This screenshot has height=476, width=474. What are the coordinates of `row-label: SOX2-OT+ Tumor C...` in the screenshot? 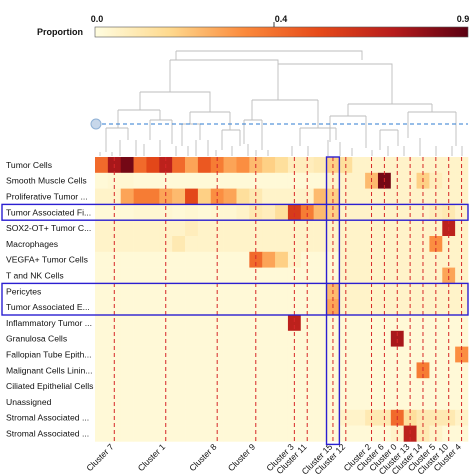 It's located at (48, 228).